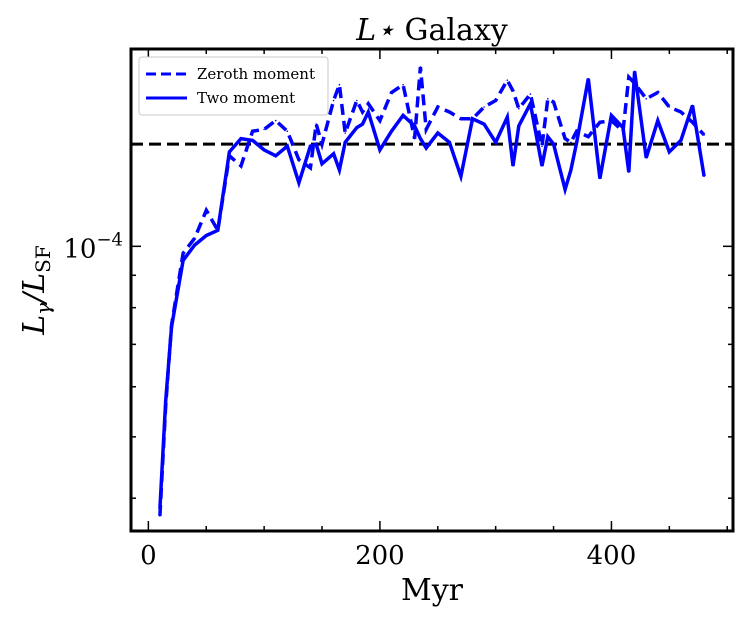 The width and height of the screenshot is (748, 623). Describe the element at coordinates (256, 74) in the screenshot. I see `legend-label-zeroth: Zeroth moment` at that location.